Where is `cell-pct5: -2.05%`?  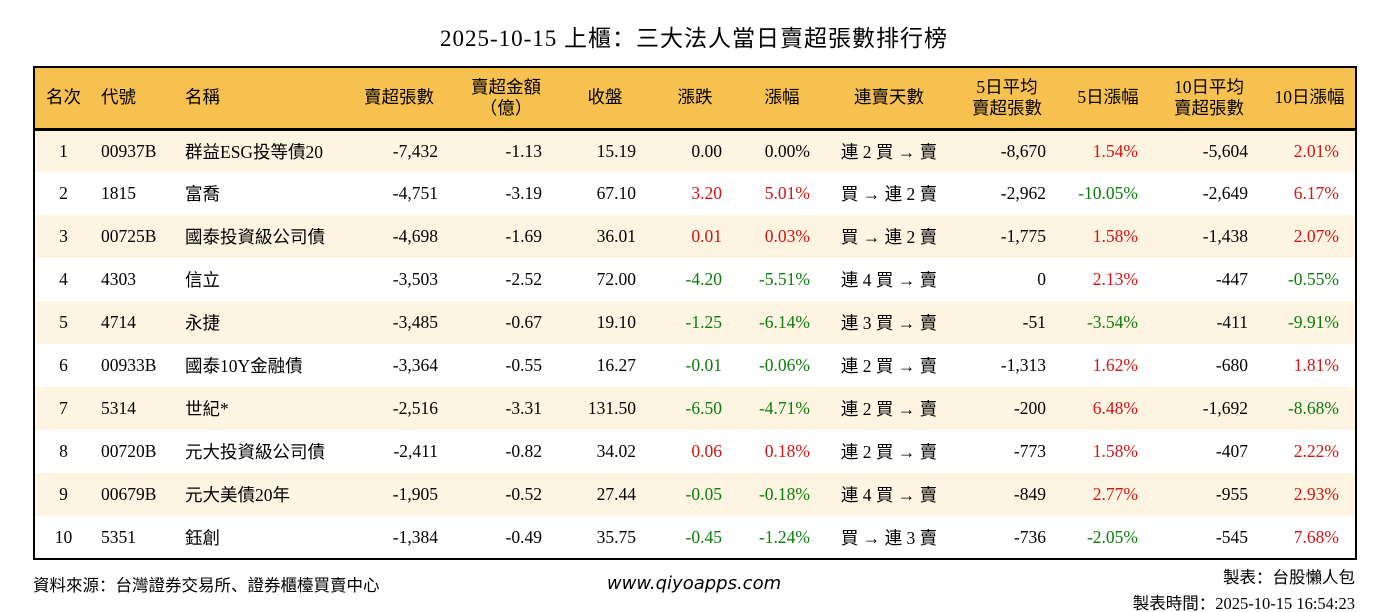
cell-pct5: -2.05% is located at coordinates (1112, 536).